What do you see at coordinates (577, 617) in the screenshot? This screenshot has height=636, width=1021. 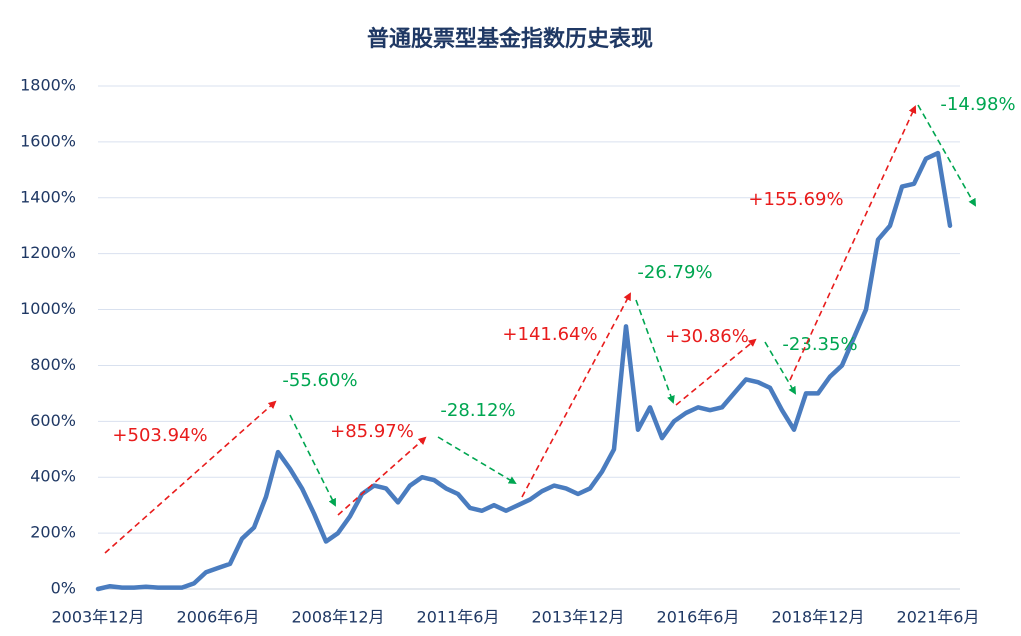 I see `x-tick-label: 2013年12月` at bounding box center [577, 617].